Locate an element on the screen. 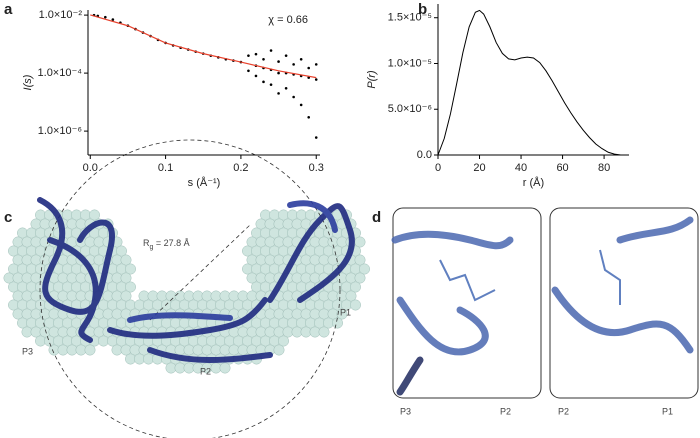 The image size is (700, 438). panel-label: d is located at coordinates (376, 217).